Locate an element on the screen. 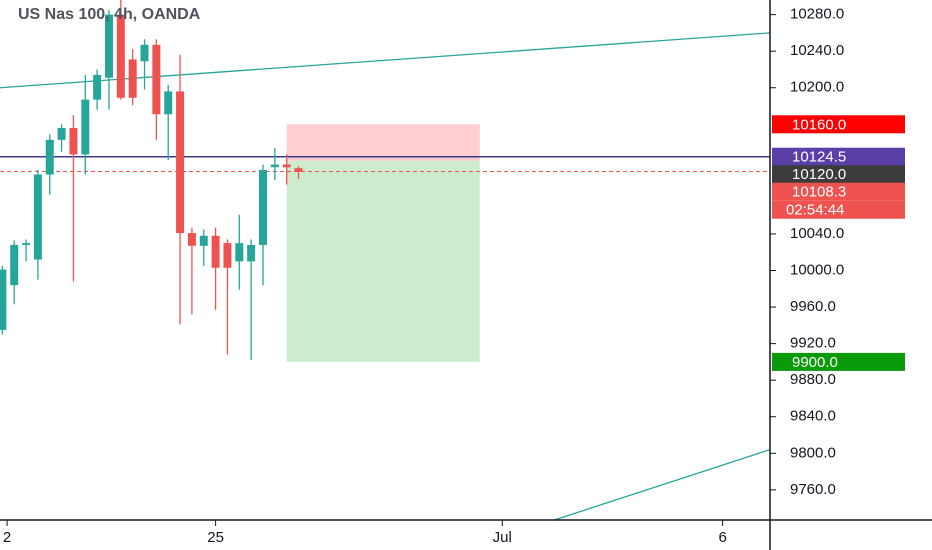 The width and height of the screenshot is (932, 550). price-badge-label: 10120.0 is located at coordinates (819, 174).